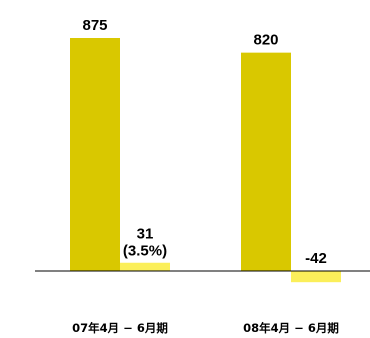  What do you see at coordinates (316, 258) in the screenshot?
I see `data-label-s2-c2: -42` at bounding box center [316, 258].